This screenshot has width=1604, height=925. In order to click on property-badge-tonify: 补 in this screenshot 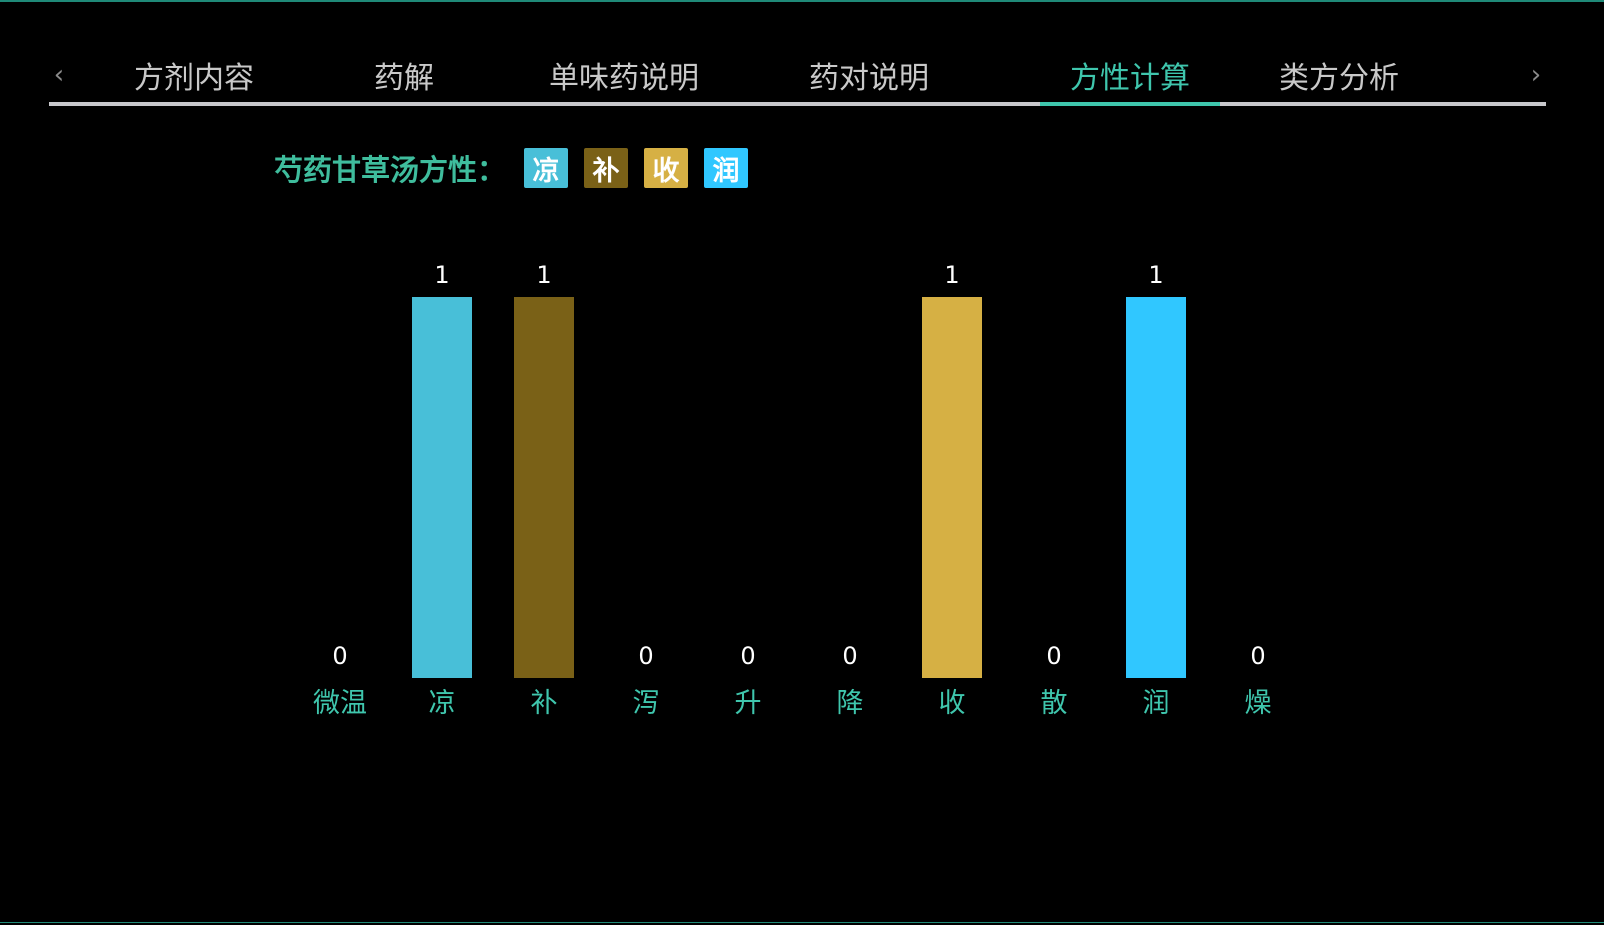, I will do `click(606, 168)`.